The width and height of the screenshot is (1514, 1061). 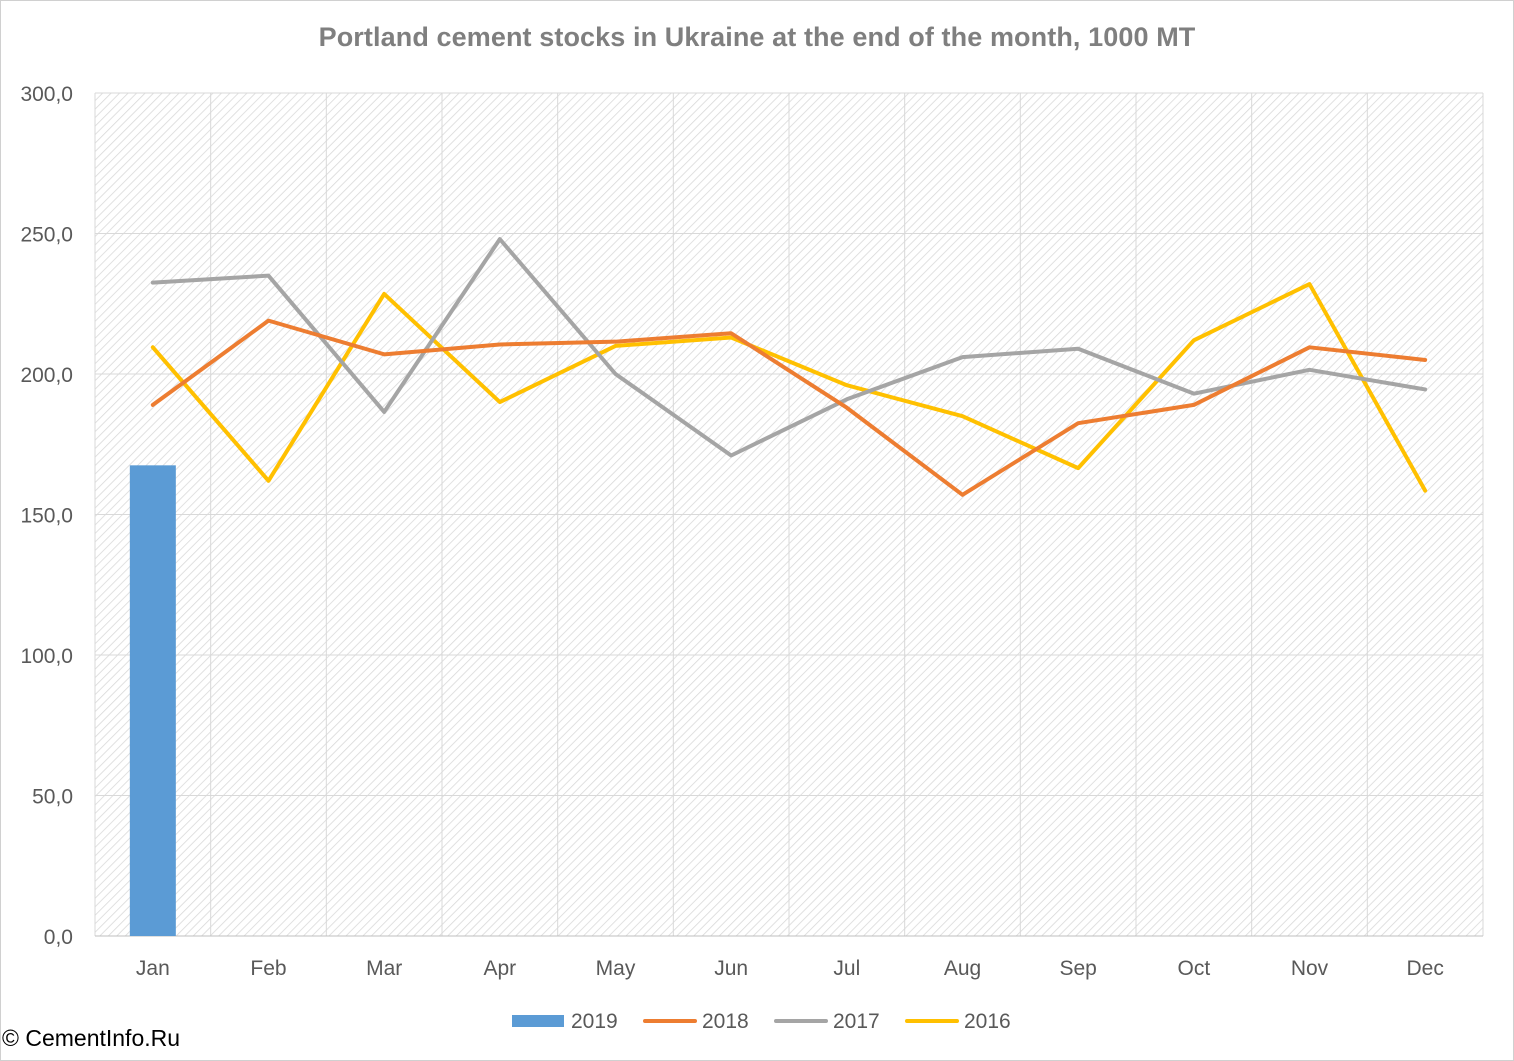 What do you see at coordinates (46, 235) in the screenshot?
I see `y-tick-label: 250,0` at bounding box center [46, 235].